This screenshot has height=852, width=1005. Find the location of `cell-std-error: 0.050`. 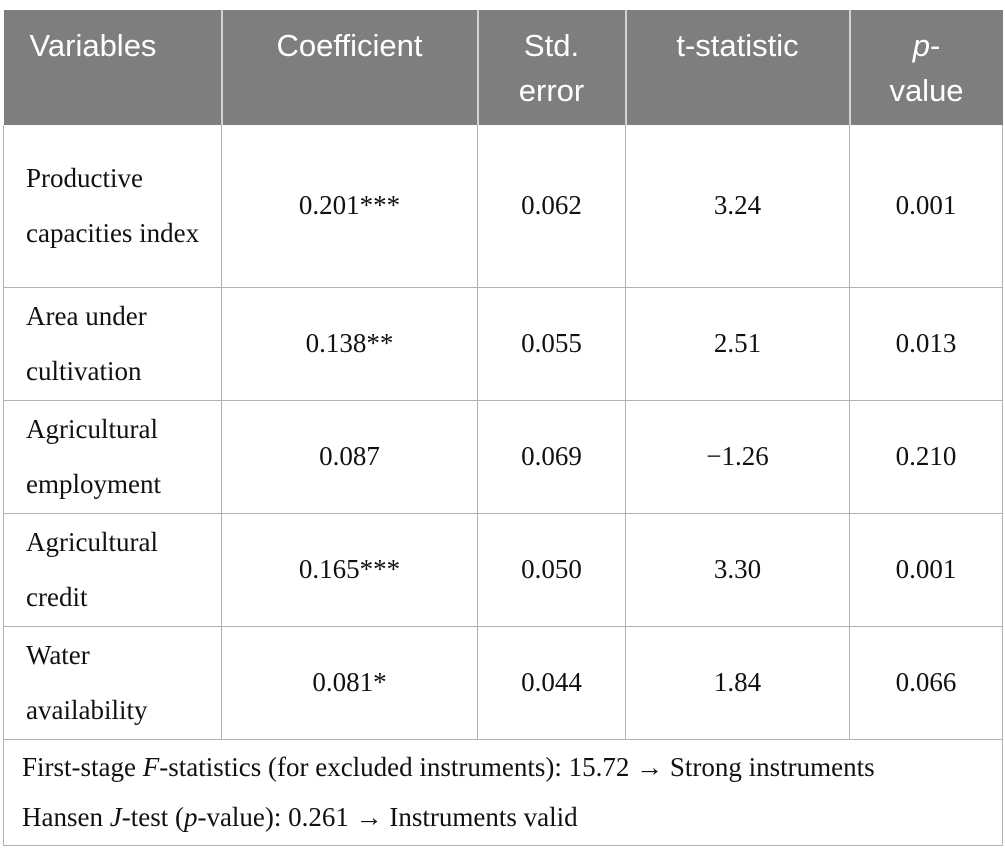

cell-std-error: 0.050 is located at coordinates (551, 569).